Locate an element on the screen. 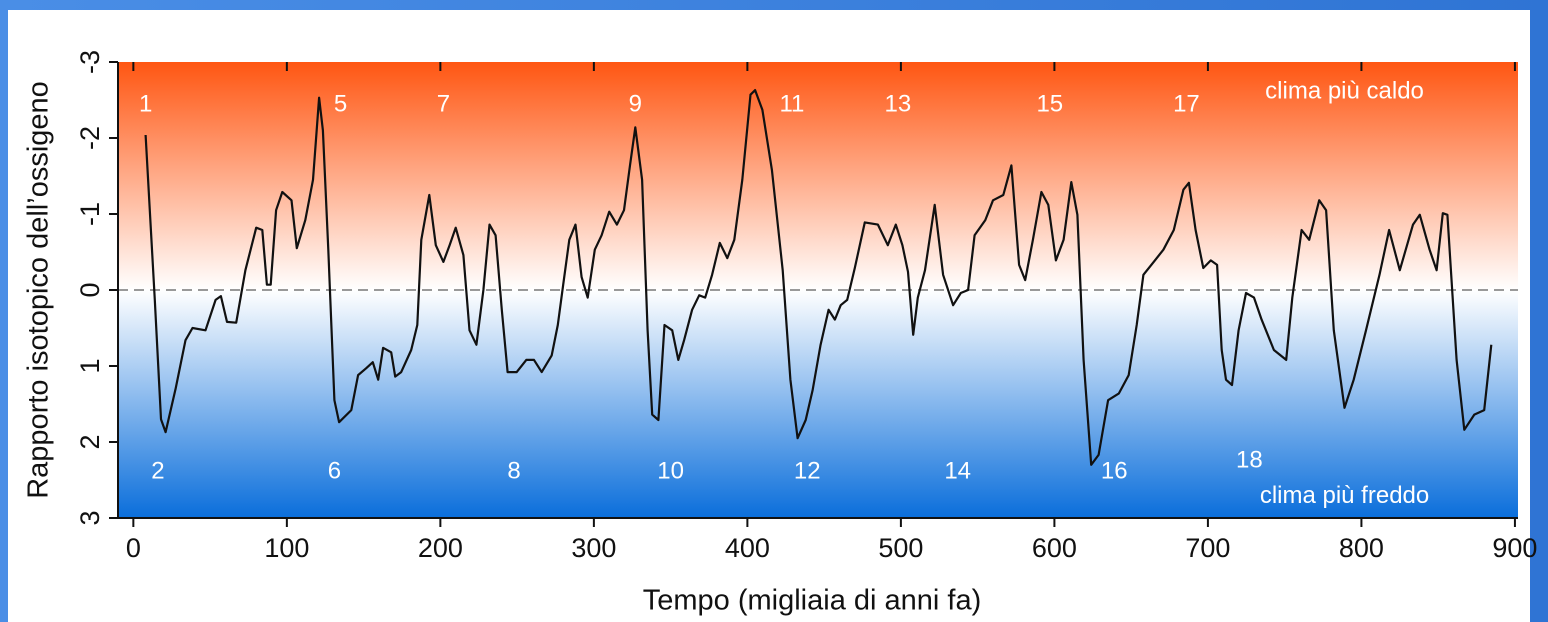 This screenshot has height=622, width=1548. y-tick-label: -1 is located at coordinates (90, 214).